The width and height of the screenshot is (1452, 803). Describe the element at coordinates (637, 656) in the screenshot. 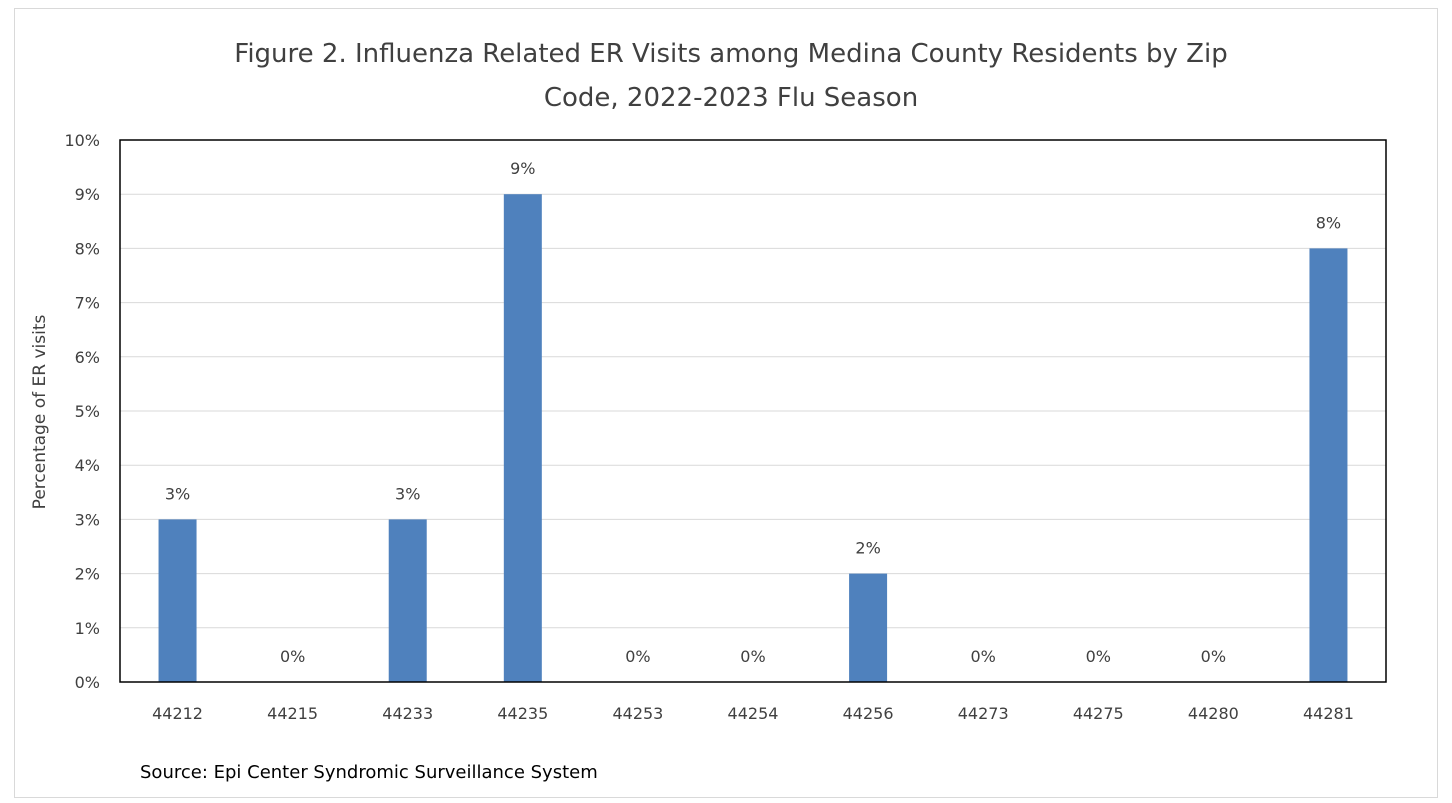

I see `data-label-44253: 0%` at that location.